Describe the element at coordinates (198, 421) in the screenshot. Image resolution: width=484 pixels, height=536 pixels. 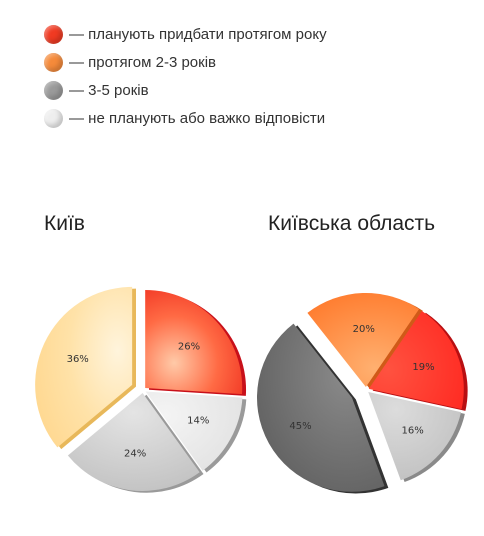
I see `slice-label: 14%` at that location.